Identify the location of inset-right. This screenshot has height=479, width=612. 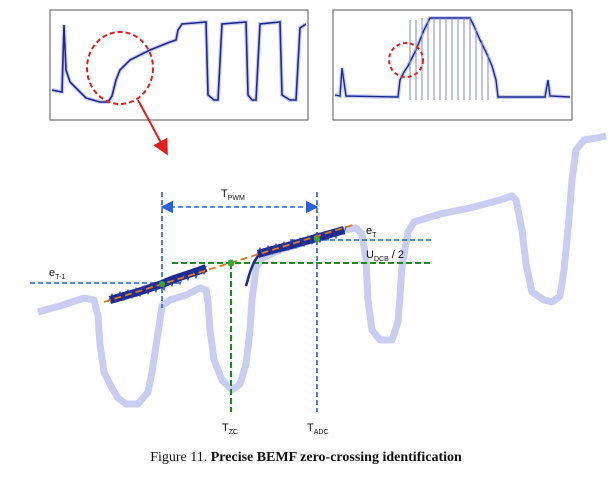
(452, 65).